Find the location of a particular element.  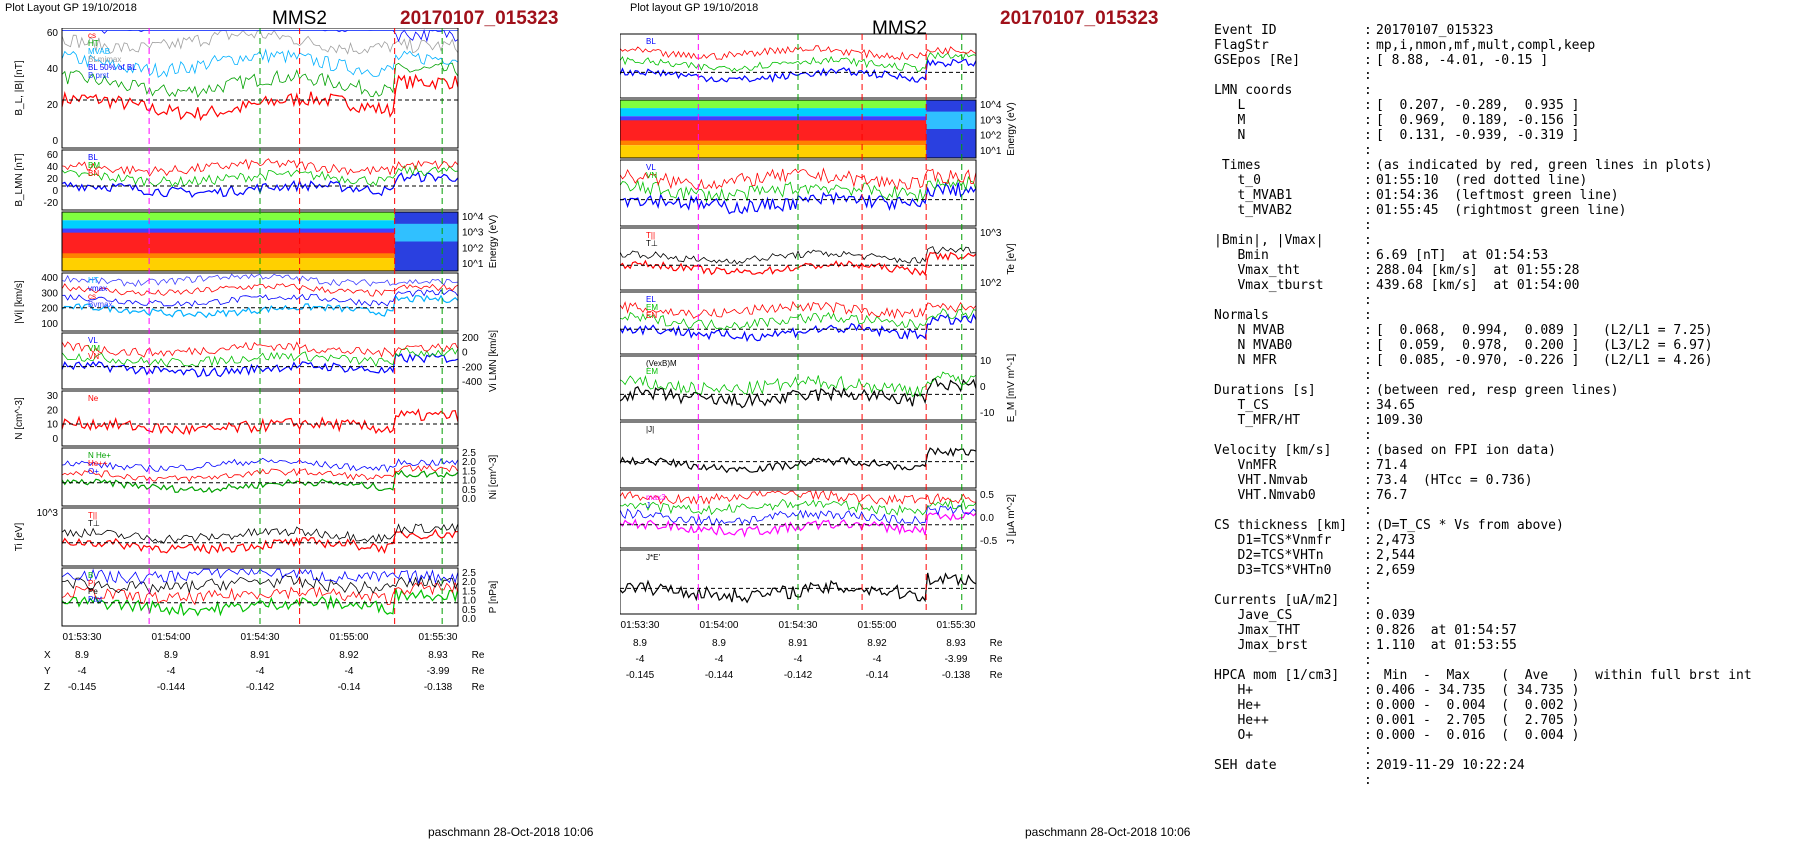

time-tick-label: 01:53:30 is located at coordinates (82, 637).